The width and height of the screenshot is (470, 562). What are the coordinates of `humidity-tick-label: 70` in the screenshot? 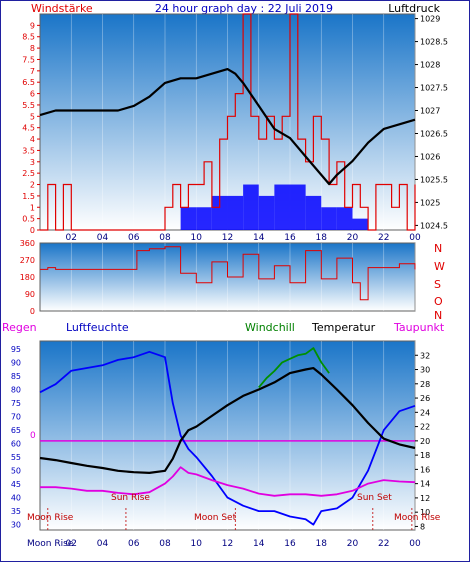 It's located at (16, 417).